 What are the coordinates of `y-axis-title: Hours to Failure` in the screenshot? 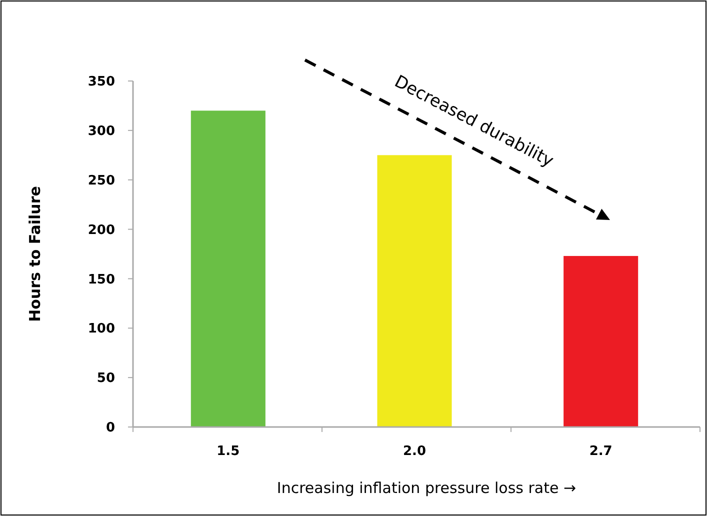 It's located at (35, 254).